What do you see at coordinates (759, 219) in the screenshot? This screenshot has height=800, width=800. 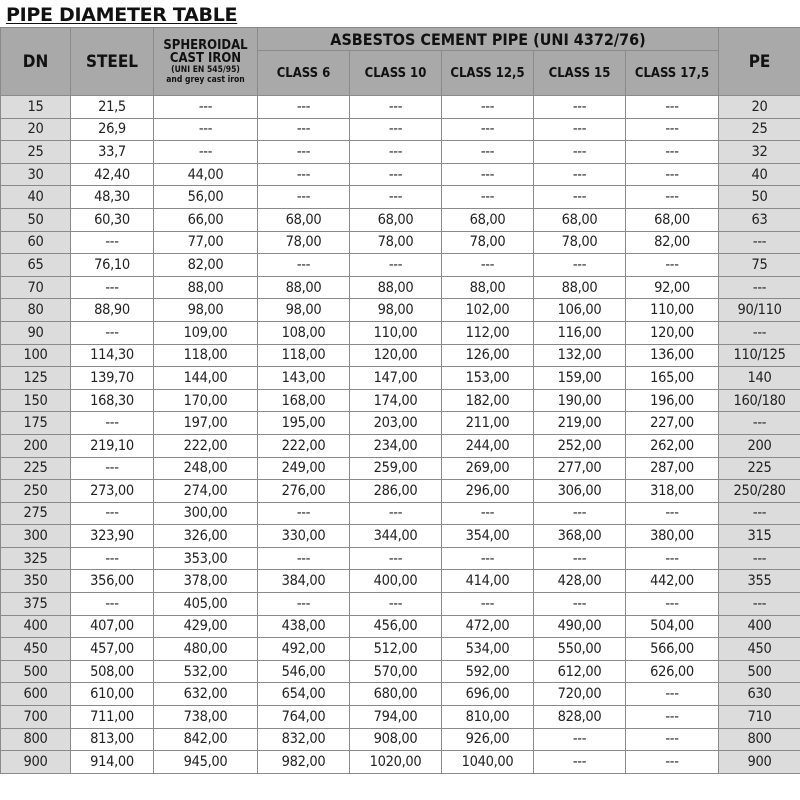 I see `cell-pe: 63` at bounding box center [759, 219].